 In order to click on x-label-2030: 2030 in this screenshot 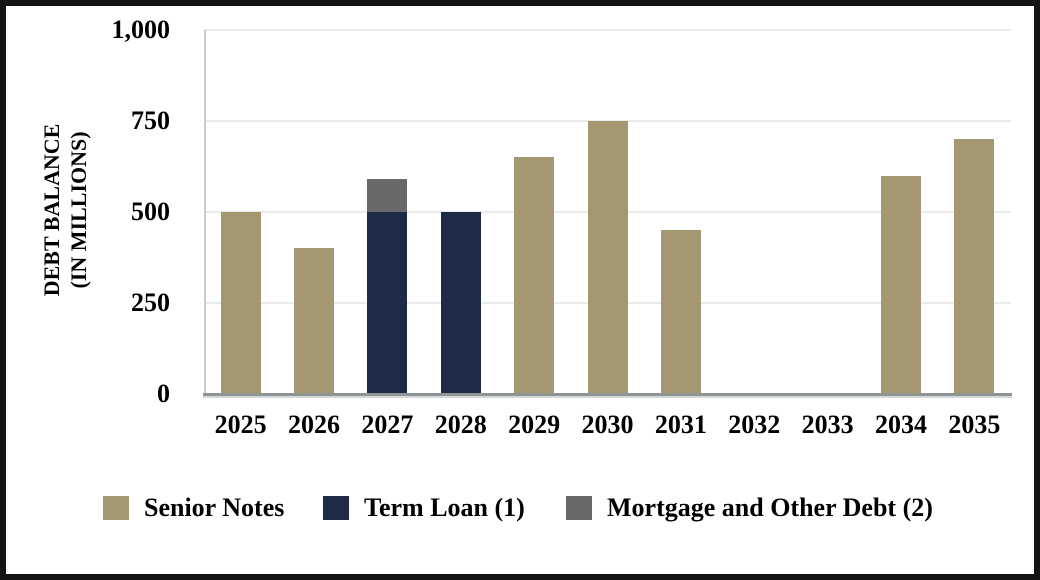, I will do `click(607, 424)`.